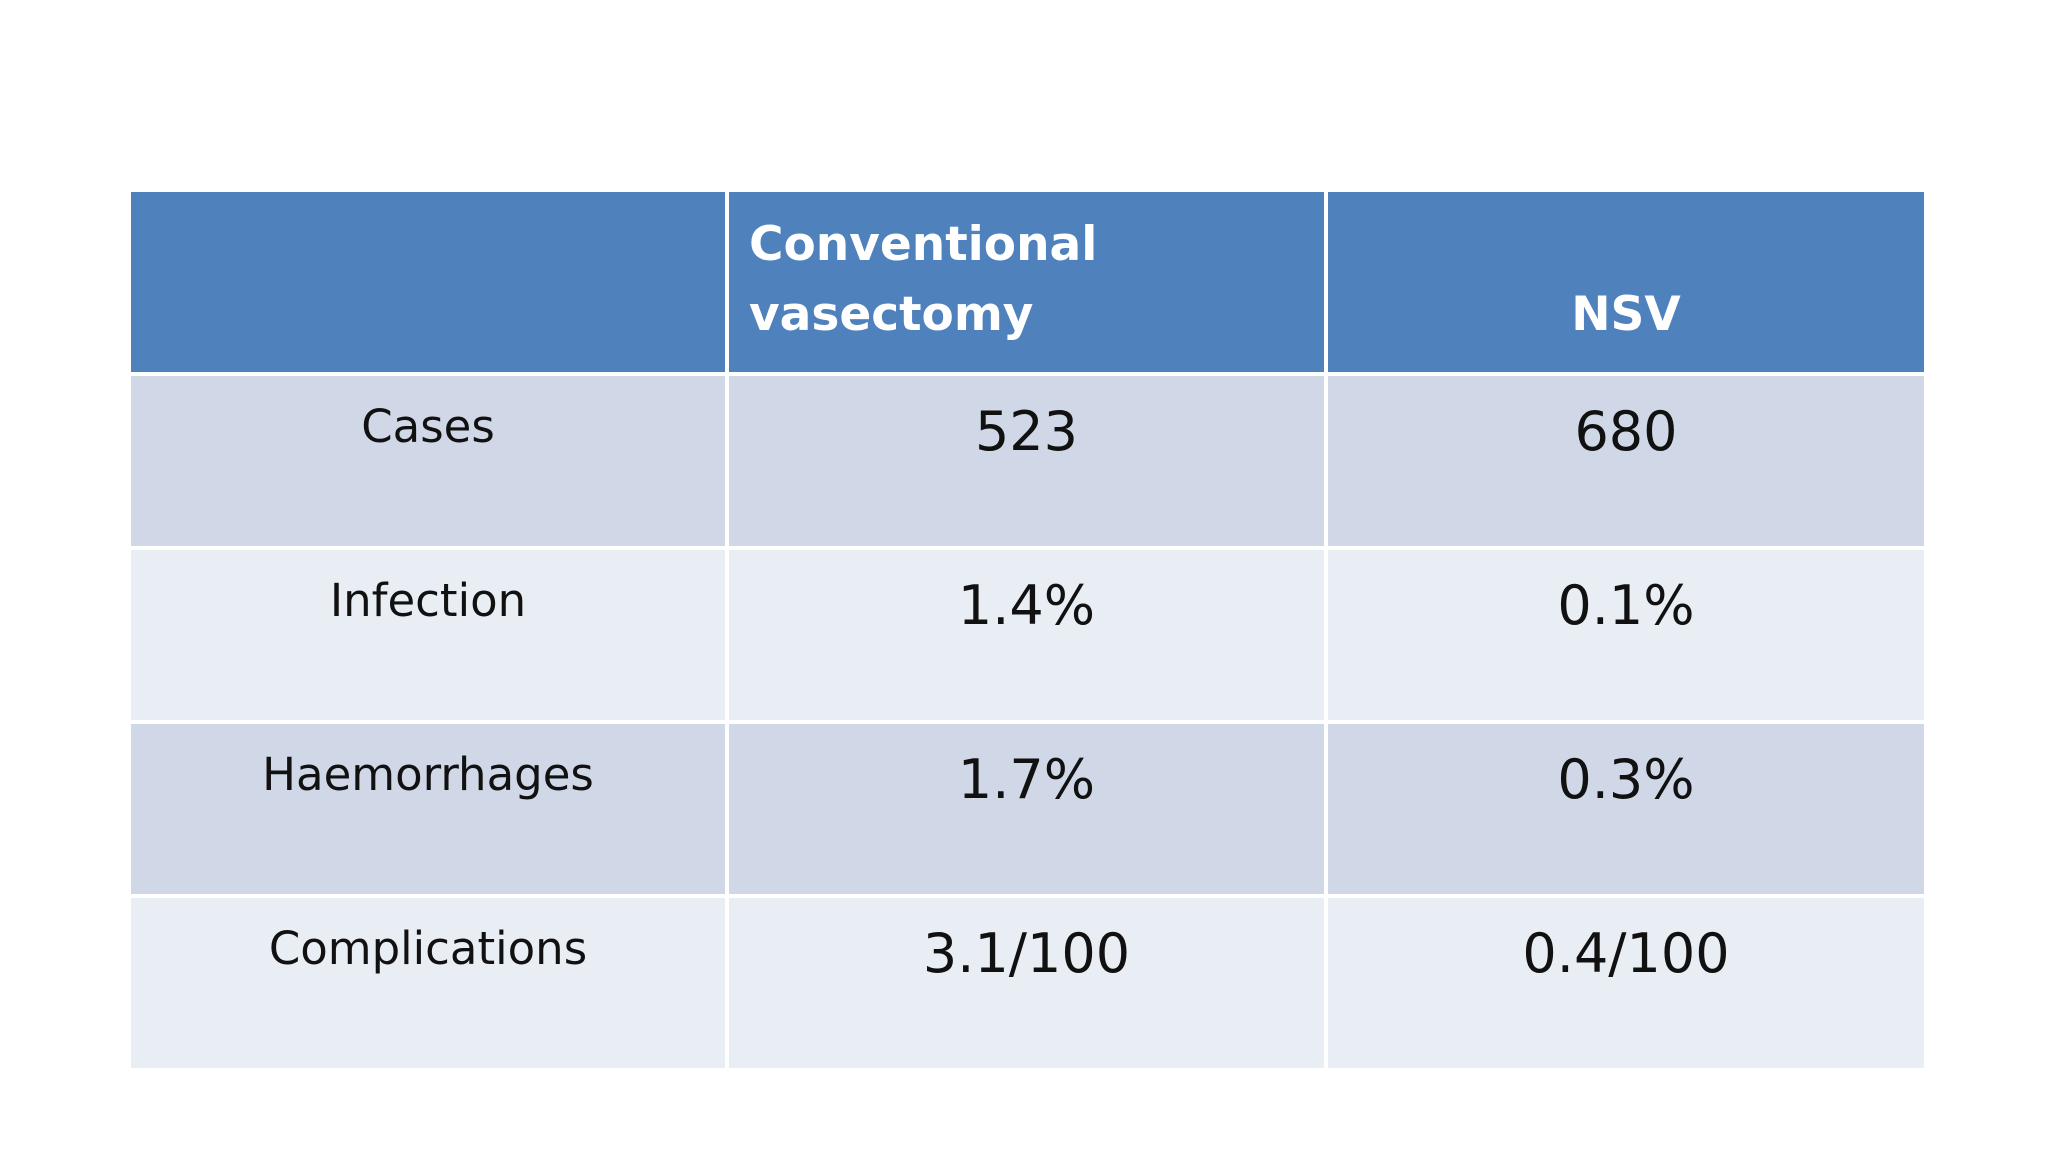  I want to click on table-cell: 0.4/100, so click(1626, 983).